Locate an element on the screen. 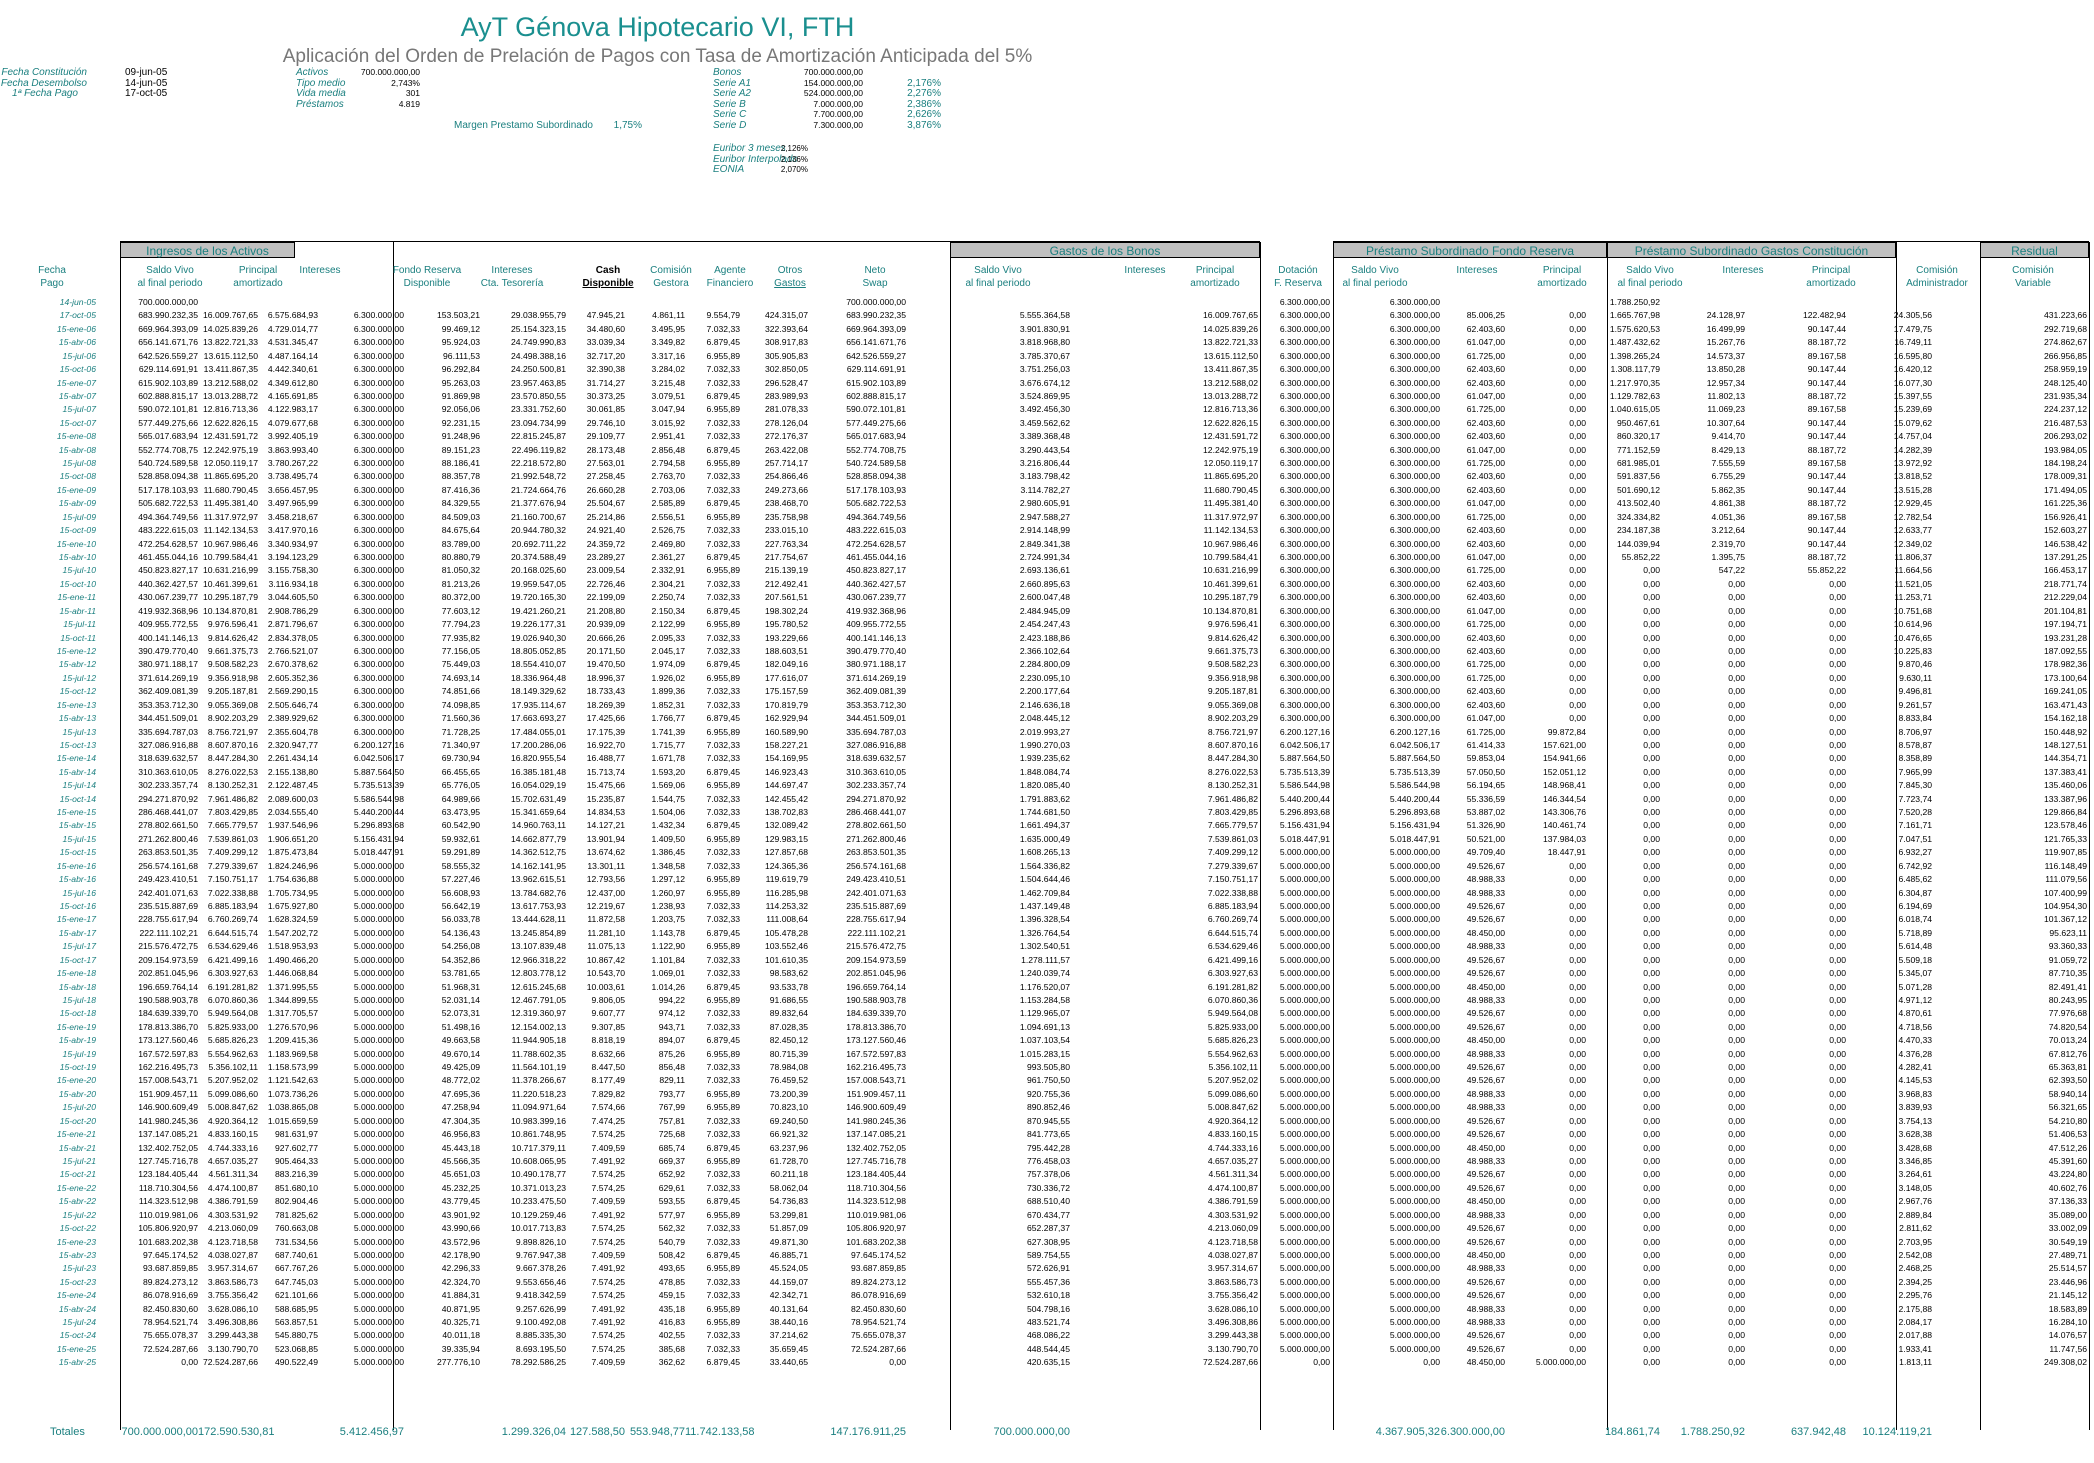 This screenshot has height=1463, width=2094. row-cell: 10.476,65 is located at coordinates (1912, 637).